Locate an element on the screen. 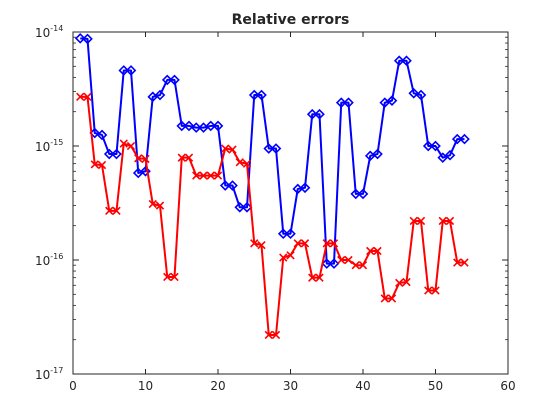  x-tick-label: 30 is located at coordinates (290, 386).